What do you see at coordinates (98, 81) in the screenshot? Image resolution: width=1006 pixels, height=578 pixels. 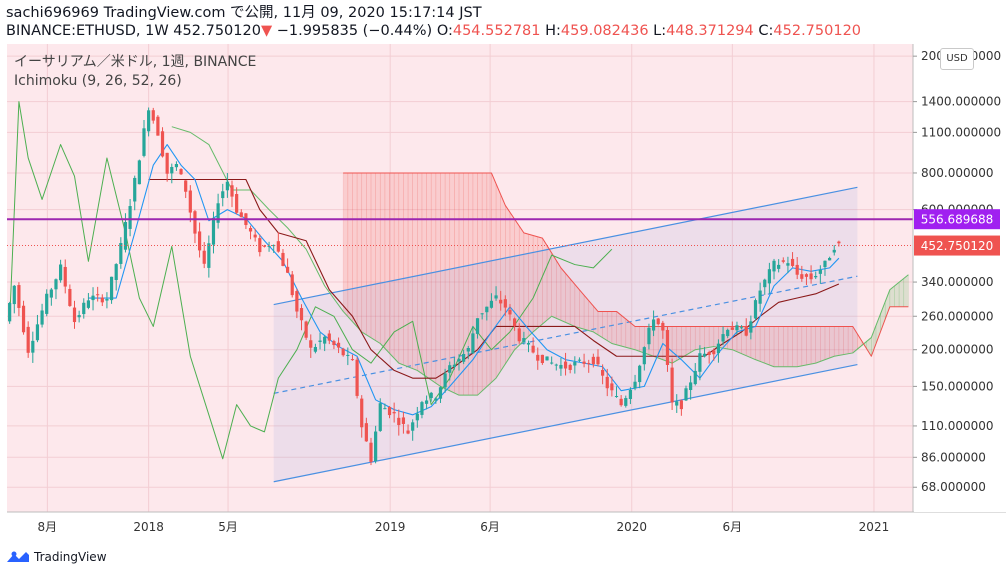 I see `indicator-label: Ichimoku (9, 26, 52, 26)` at bounding box center [98, 81].